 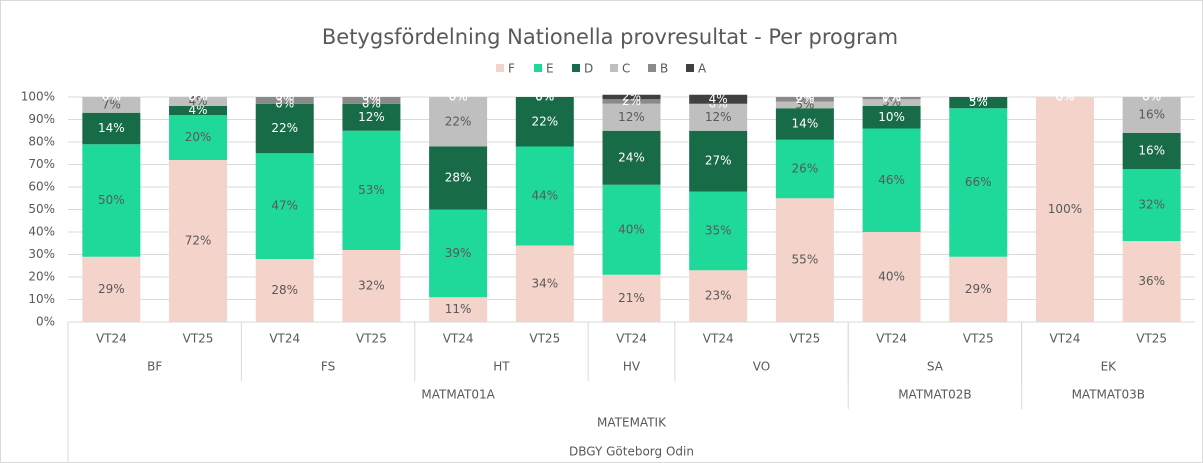 I want to click on data-label: 36%, so click(x=1151, y=281).